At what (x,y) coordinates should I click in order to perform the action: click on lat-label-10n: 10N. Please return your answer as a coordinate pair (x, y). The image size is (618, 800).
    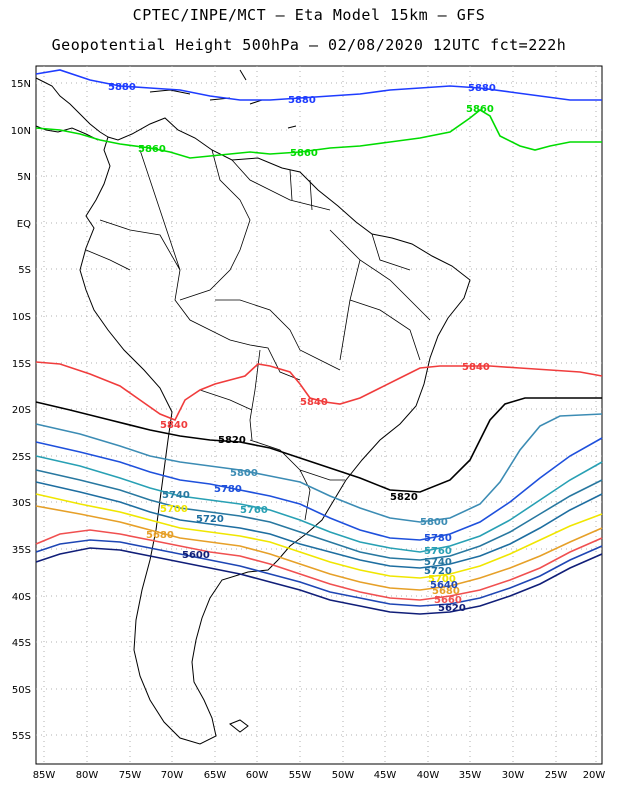
    Looking at the image, I should click on (21, 131).